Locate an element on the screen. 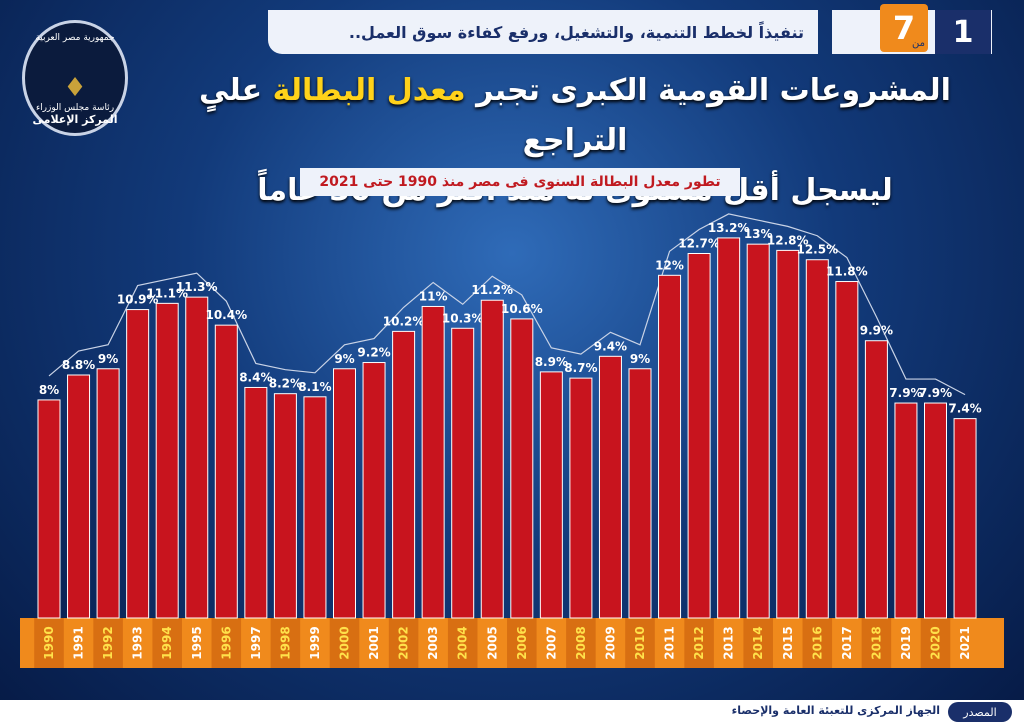  logo-line: جمهورية مصر العربية is located at coordinates (75, 38).